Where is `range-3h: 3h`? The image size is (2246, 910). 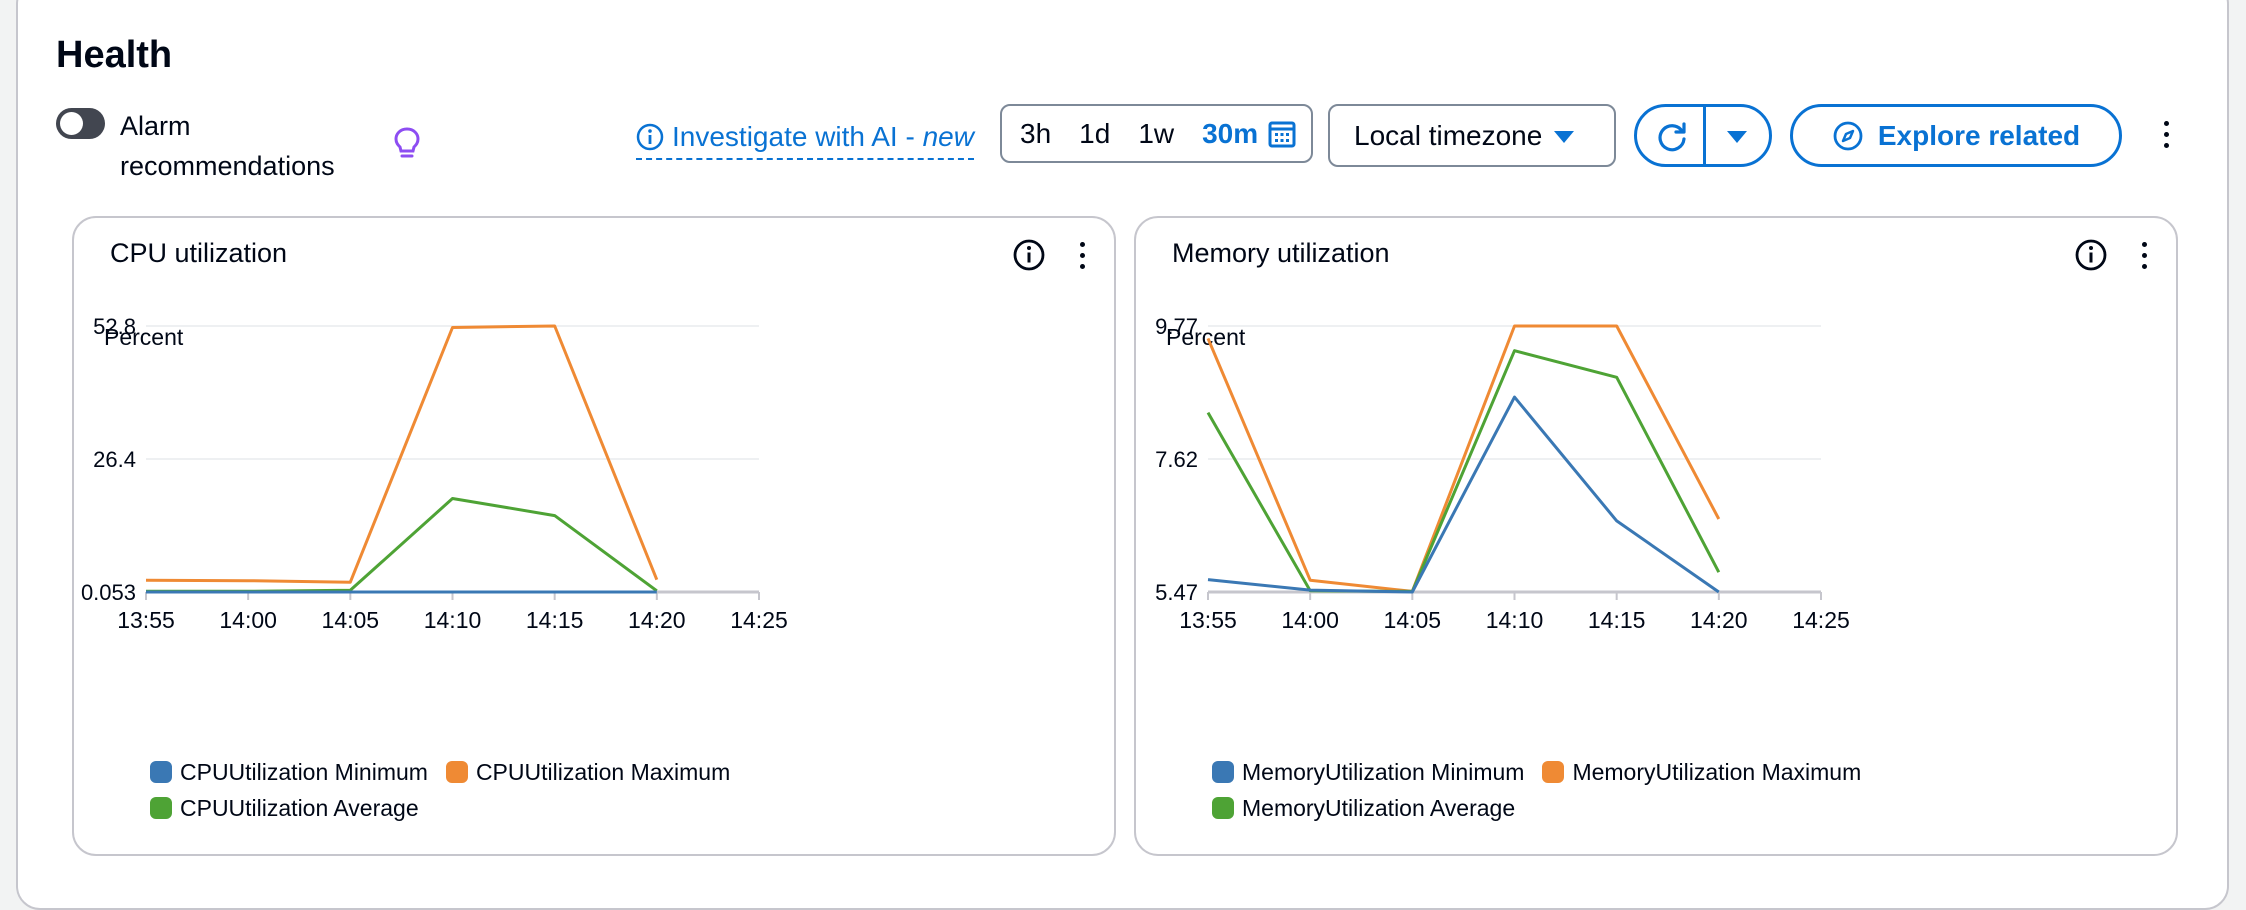
range-3h: 3h is located at coordinates (1036, 133).